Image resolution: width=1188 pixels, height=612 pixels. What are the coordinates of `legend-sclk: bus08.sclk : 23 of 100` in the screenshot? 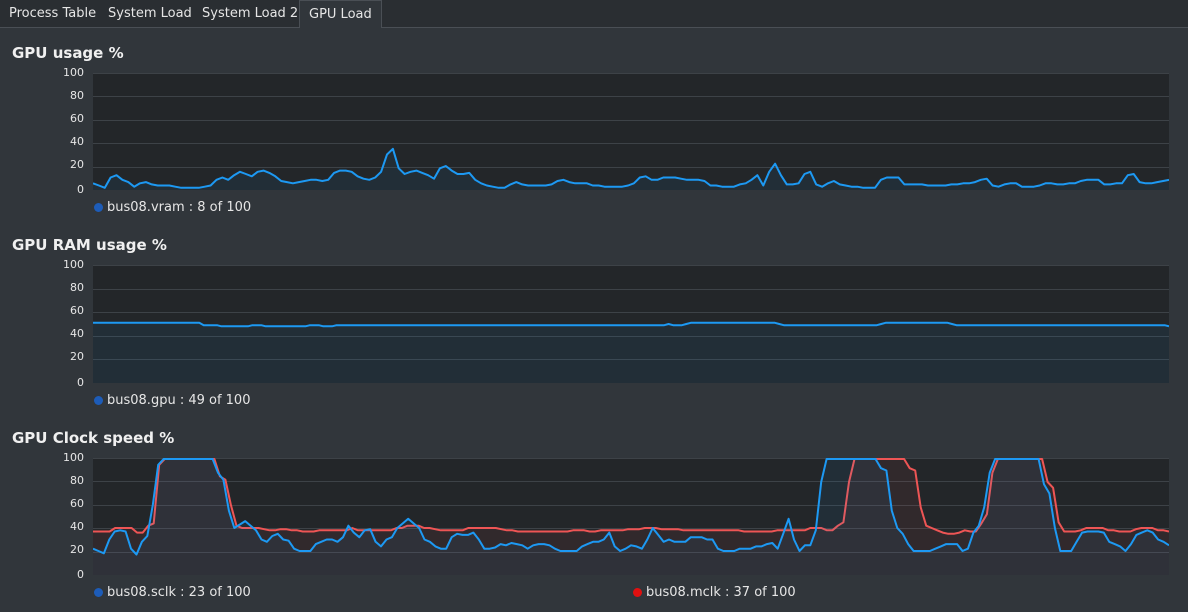 It's located at (172, 592).